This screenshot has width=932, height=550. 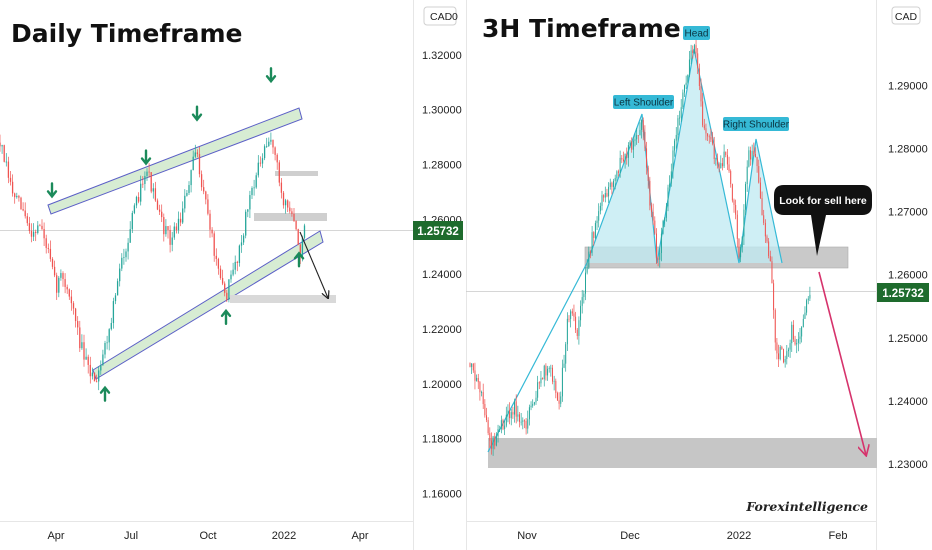 I want to click on y-tick-label: 1.18000, so click(x=442, y=440).